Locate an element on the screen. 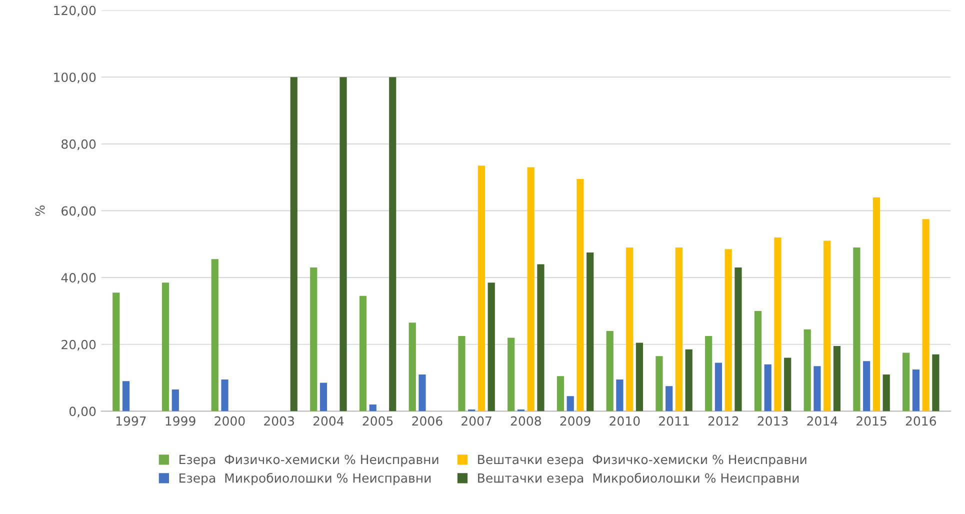 The image size is (965, 514). legend-label: Езера Микробиолошки % Неисправни is located at coordinates (305, 479).